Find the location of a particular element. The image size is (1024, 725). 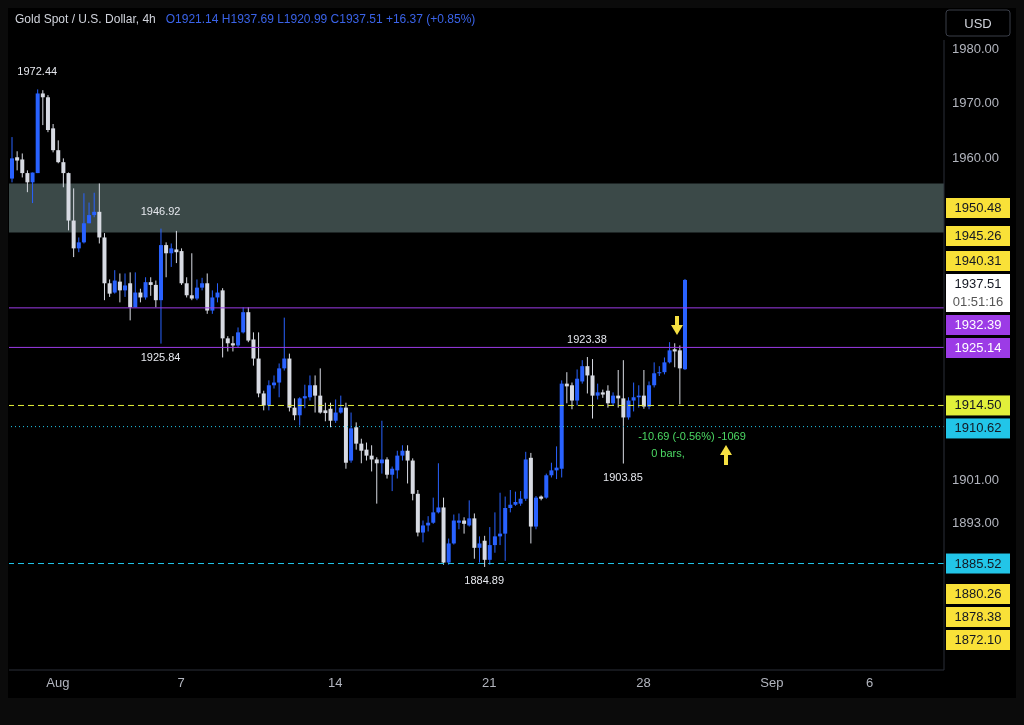

annotation: 1884.89 is located at coordinates (484, 579).